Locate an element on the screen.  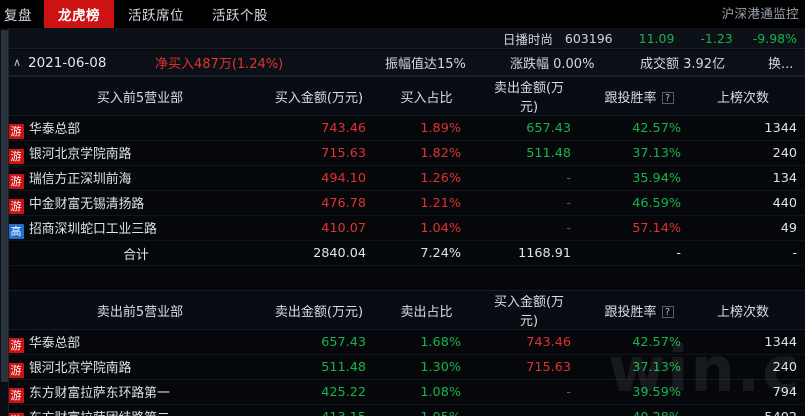
list-count: 49 is located at coordinates (756, 228).